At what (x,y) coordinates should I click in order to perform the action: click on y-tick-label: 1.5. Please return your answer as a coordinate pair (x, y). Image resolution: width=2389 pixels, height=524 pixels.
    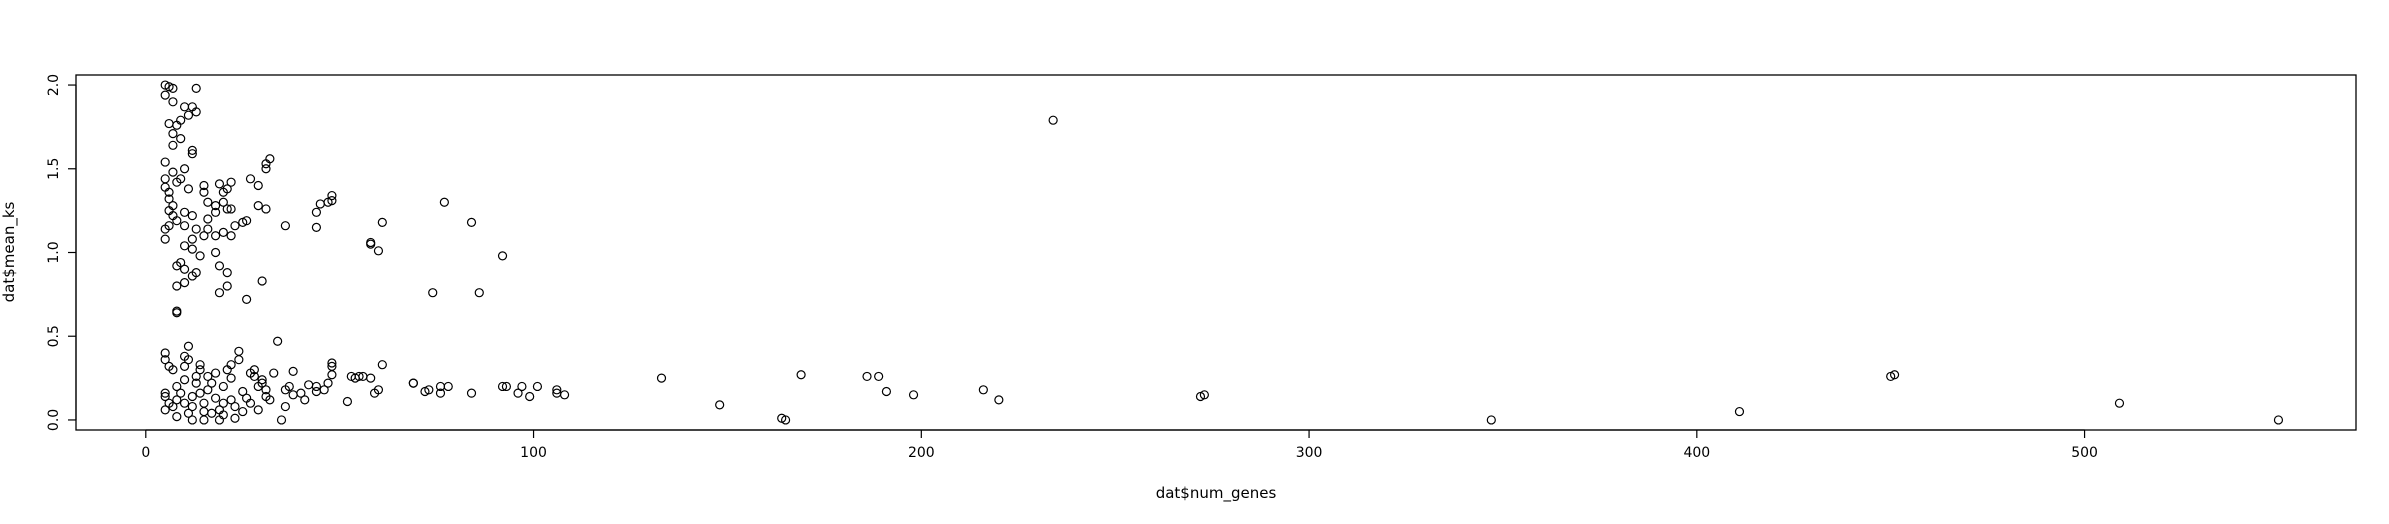
    Looking at the image, I should click on (54, 169).